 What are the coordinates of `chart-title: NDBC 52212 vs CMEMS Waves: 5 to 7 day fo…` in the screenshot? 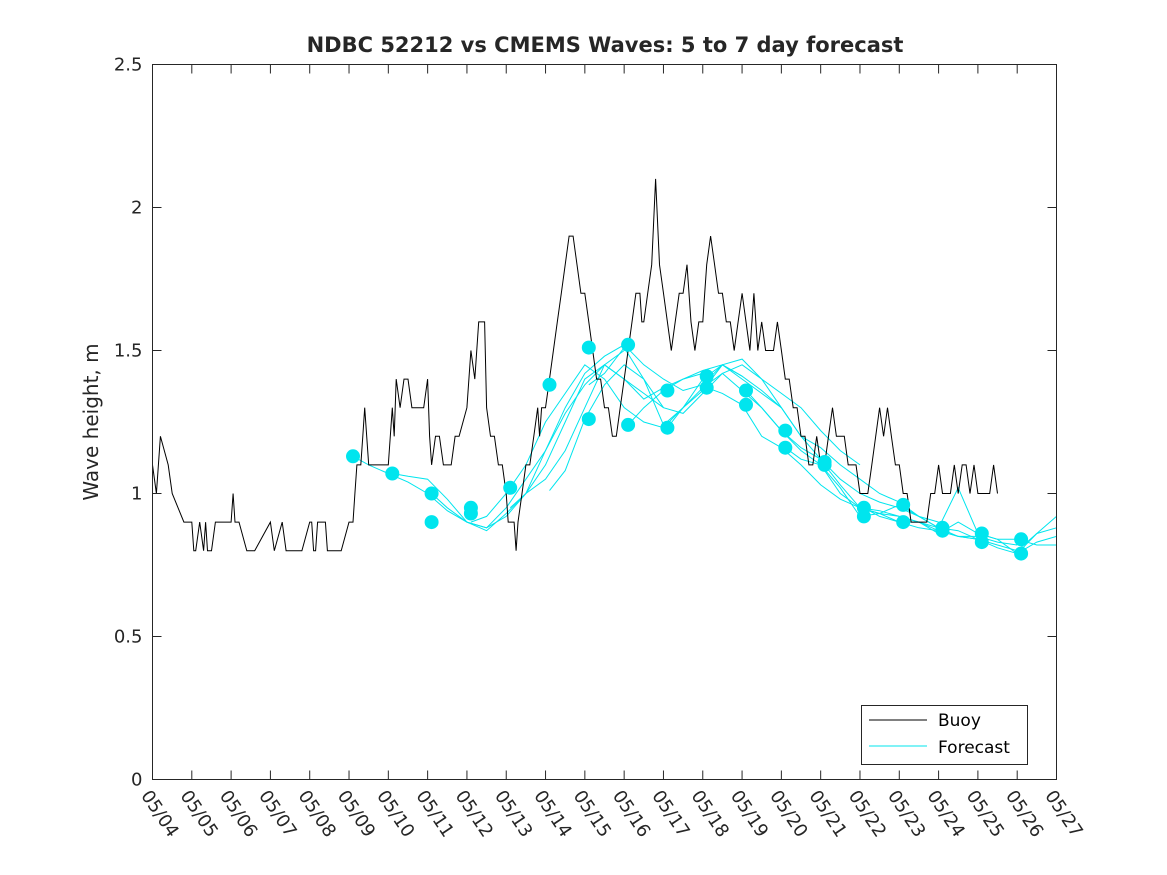 It's located at (605, 45).